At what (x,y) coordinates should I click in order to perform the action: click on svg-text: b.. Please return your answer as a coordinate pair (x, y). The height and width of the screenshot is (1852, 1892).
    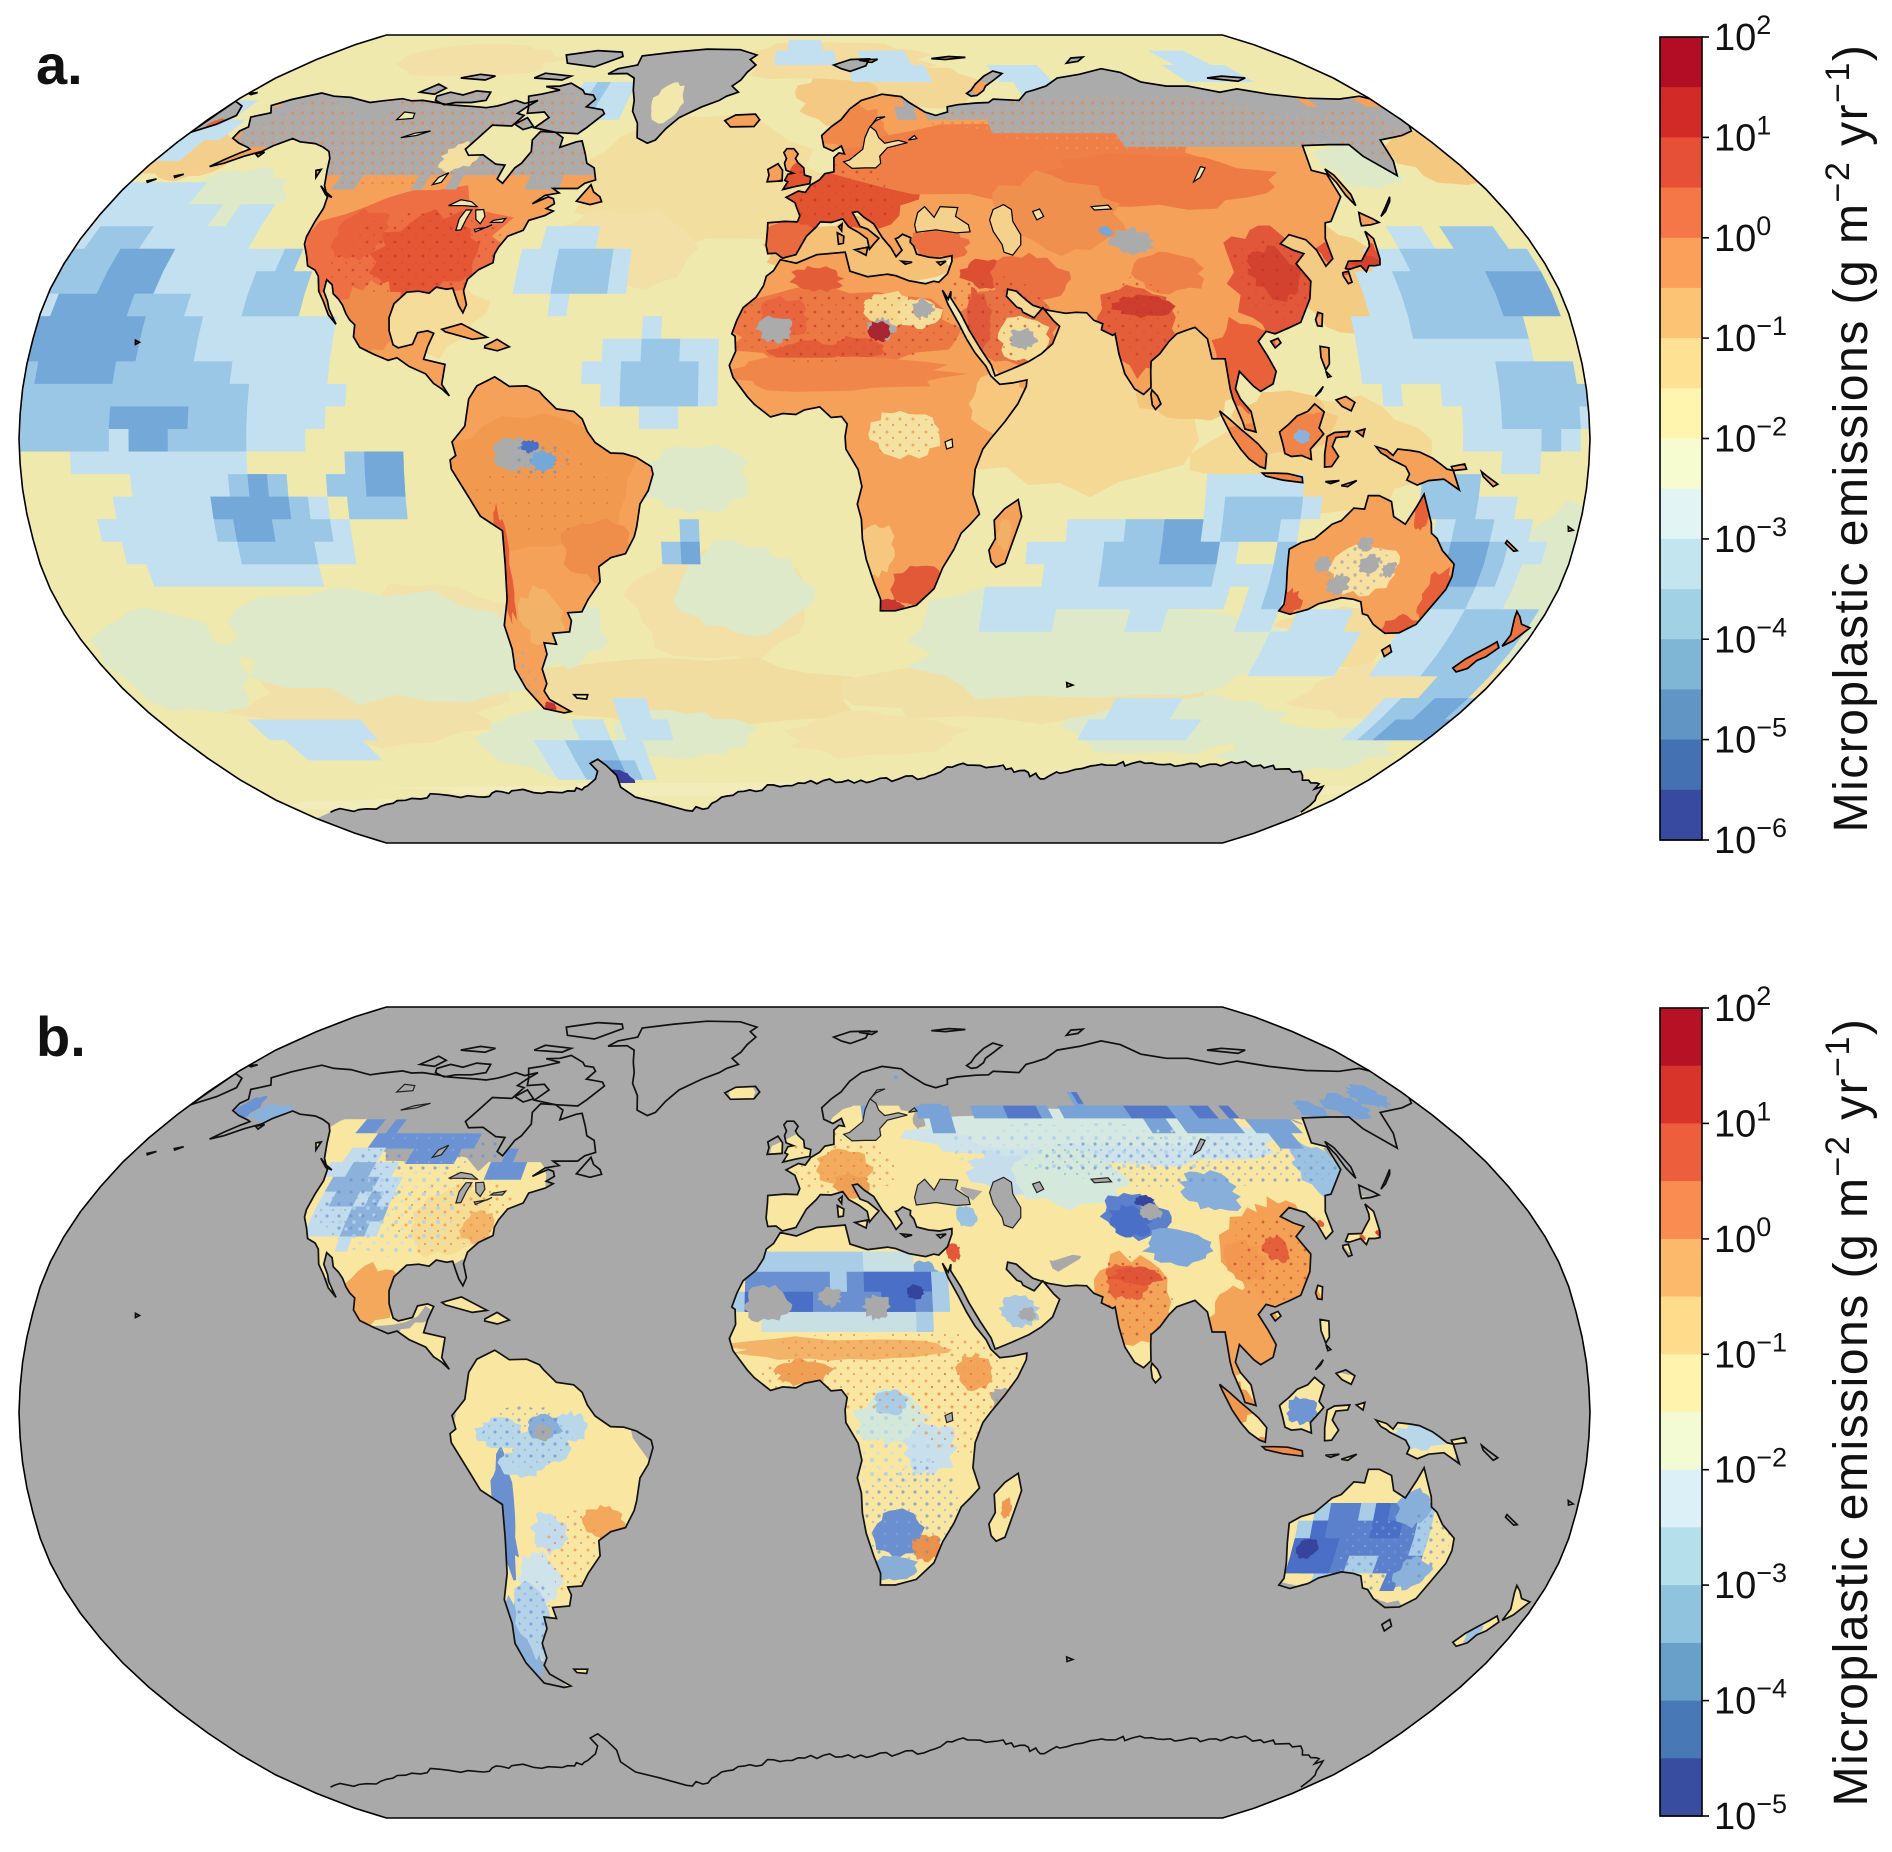
    Looking at the image, I should click on (61, 1036).